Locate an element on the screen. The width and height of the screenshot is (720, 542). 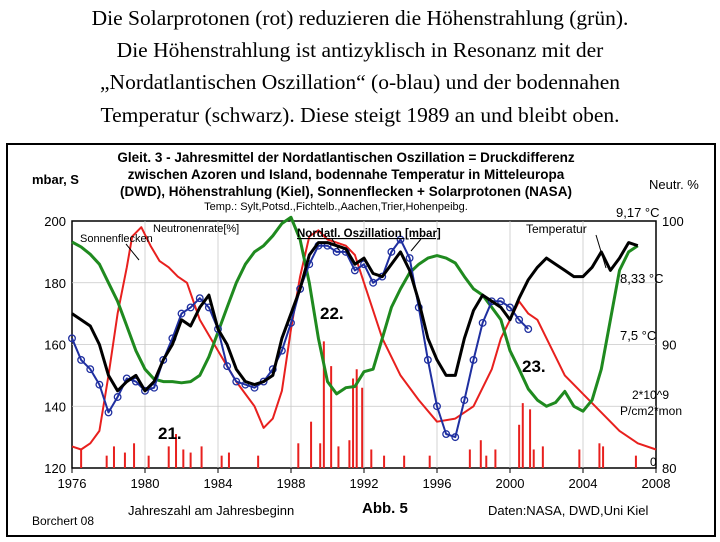
right-axis-label: Neutr. % is located at coordinates (674, 184).